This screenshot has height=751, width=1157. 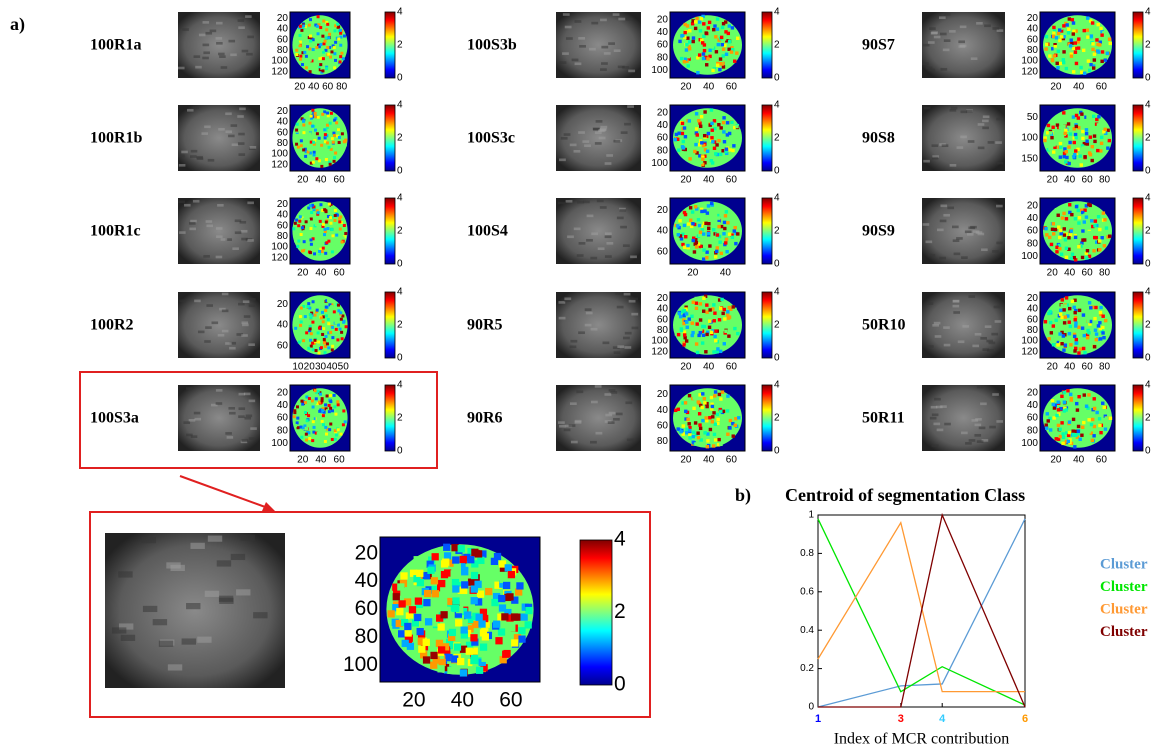 What do you see at coordinates (258, 420) in the screenshot?
I see `highlight-box` at bounding box center [258, 420].